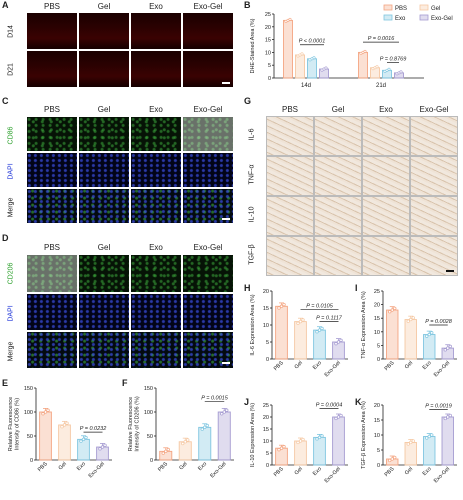 The width and height of the screenshot is (463, 500). What do you see at coordinates (438, 322) in the screenshot?
I see `p-value-label: P = 0.0028` at bounding box center [438, 322].